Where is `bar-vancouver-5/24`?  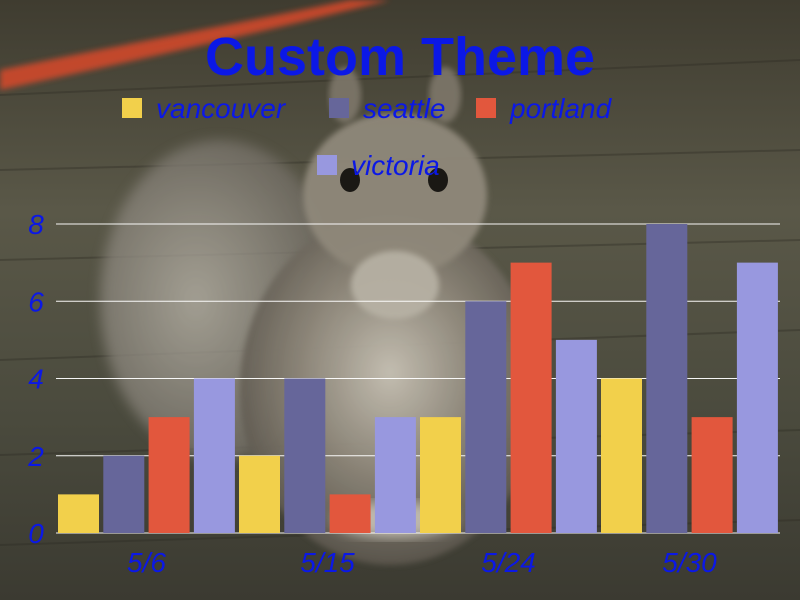 bar-vancouver-5/24 is located at coordinates (440, 475).